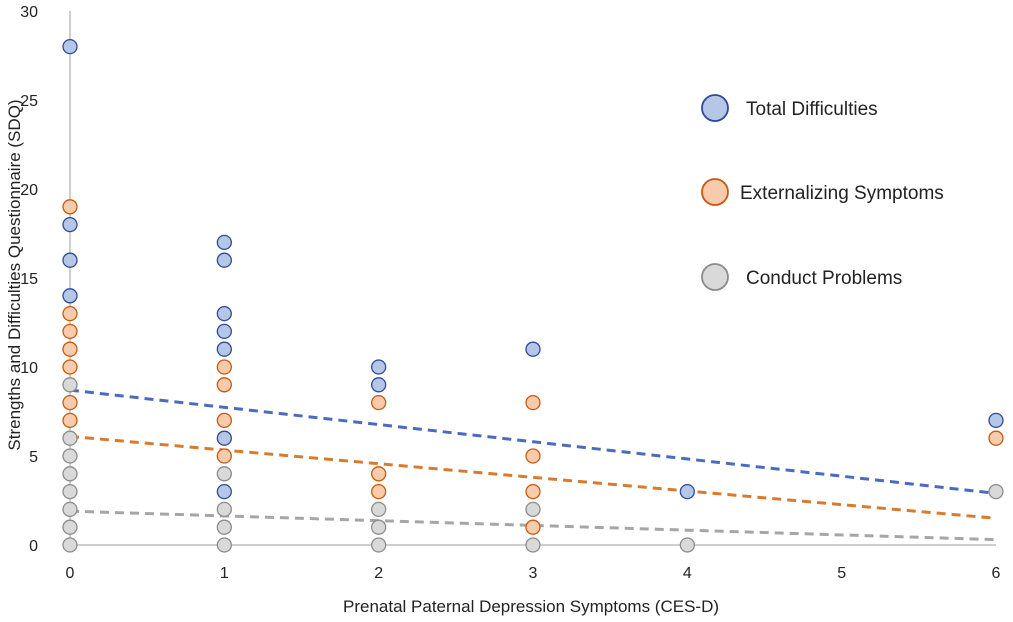 This screenshot has width=1013, height=622. What do you see at coordinates (29, 12) in the screenshot?
I see `y-tick-label: 30` at bounding box center [29, 12].